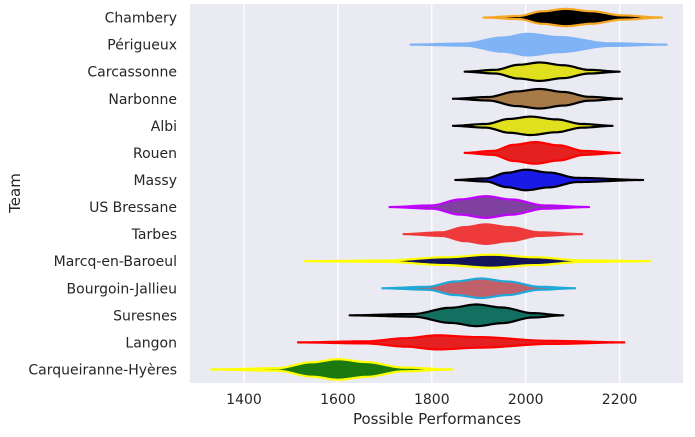 This screenshot has width=695, height=437. Describe the element at coordinates (620, 400) in the screenshot. I see `x-tick-label: 2200` at that location.